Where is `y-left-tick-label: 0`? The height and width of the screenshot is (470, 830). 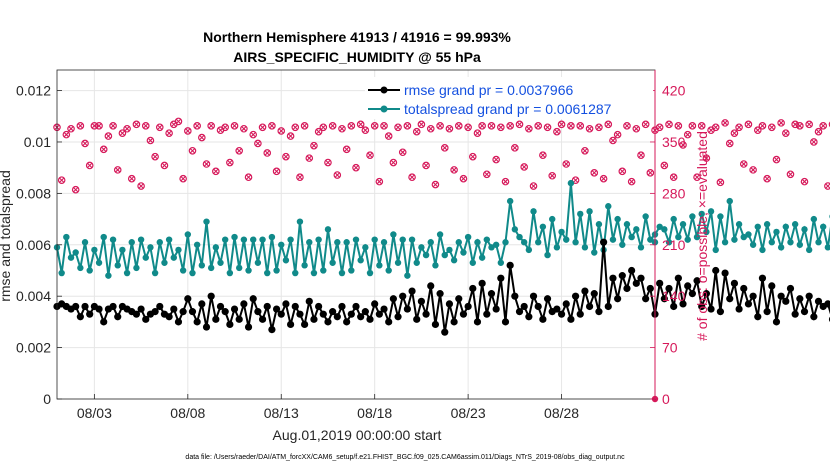
y-left-tick-label: 0 is located at coordinates (47, 399).